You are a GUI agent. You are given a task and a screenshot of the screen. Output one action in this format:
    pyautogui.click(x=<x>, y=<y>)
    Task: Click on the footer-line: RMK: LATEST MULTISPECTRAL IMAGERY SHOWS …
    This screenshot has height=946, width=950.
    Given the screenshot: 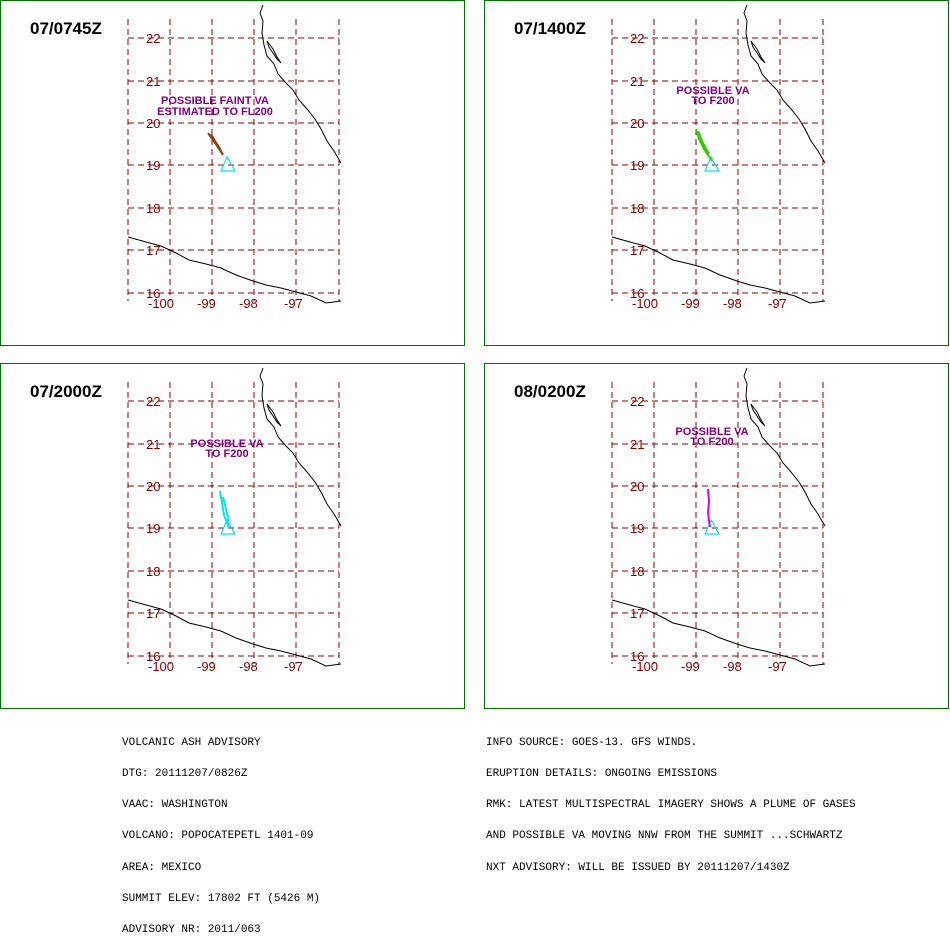 What is the action you would take?
    pyautogui.click(x=671, y=805)
    